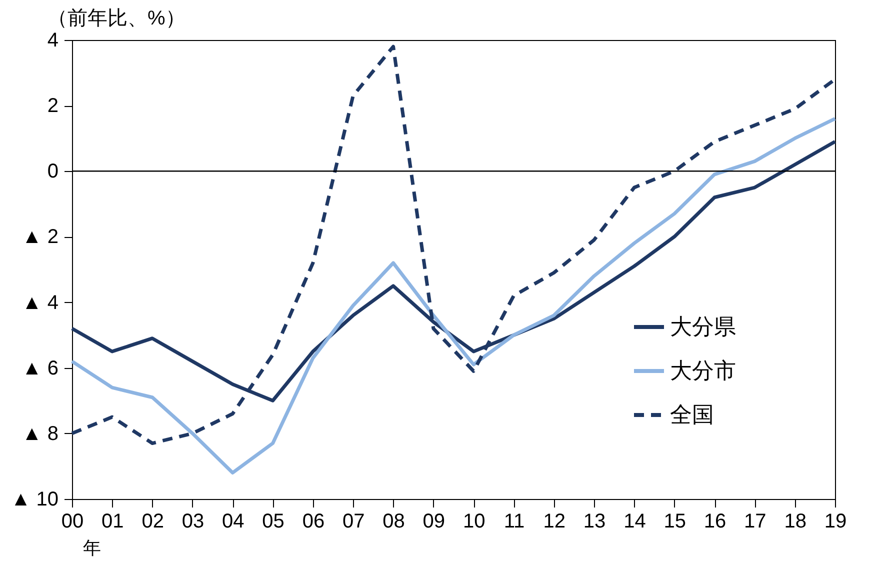 This screenshot has width=873, height=564. Describe the element at coordinates (835, 521) in the screenshot. I see `x-tick-label: 19` at that location.